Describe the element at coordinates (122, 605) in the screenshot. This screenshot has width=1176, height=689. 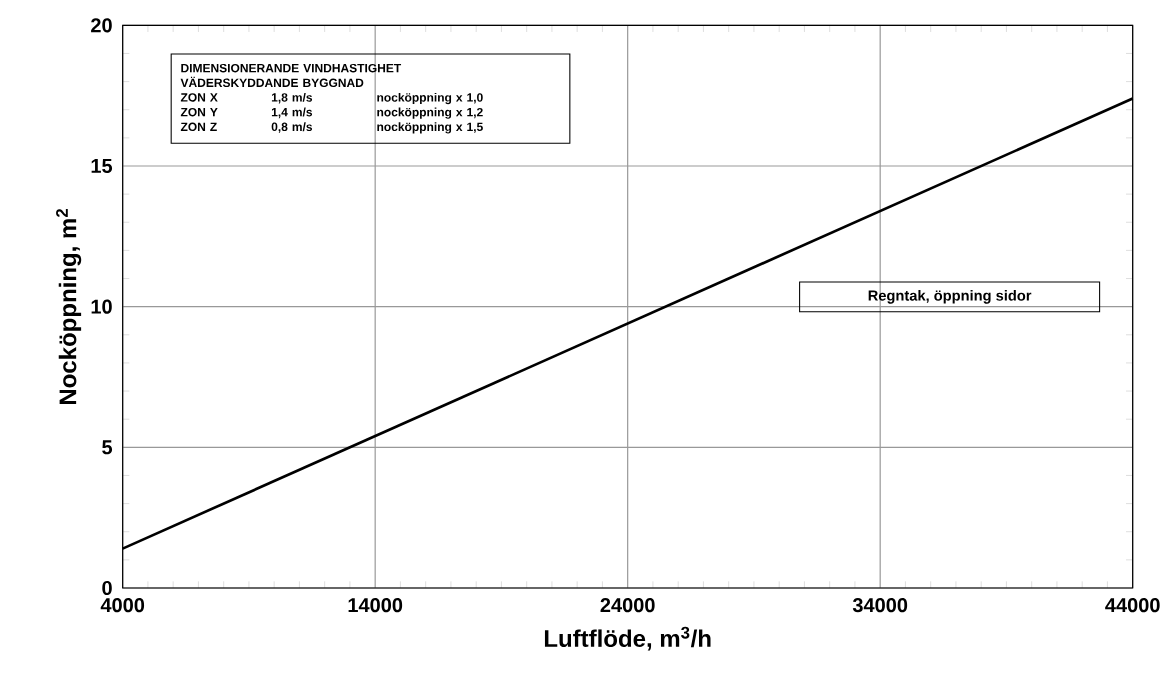
I see `x-tick-label: 4000` at that location.